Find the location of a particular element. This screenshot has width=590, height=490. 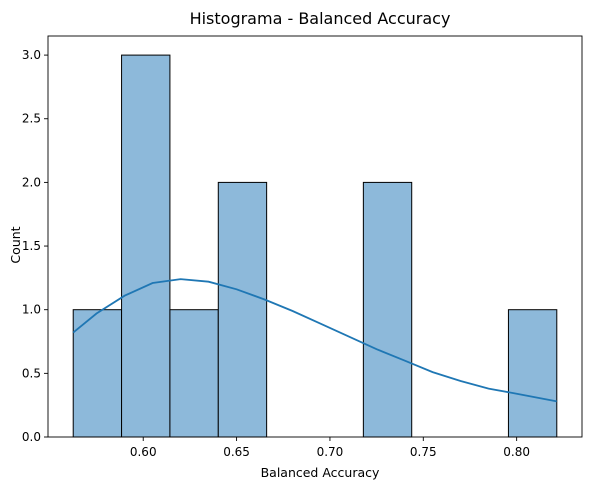

y-tick-label-0: 0.0 is located at coordinates (31, 437).